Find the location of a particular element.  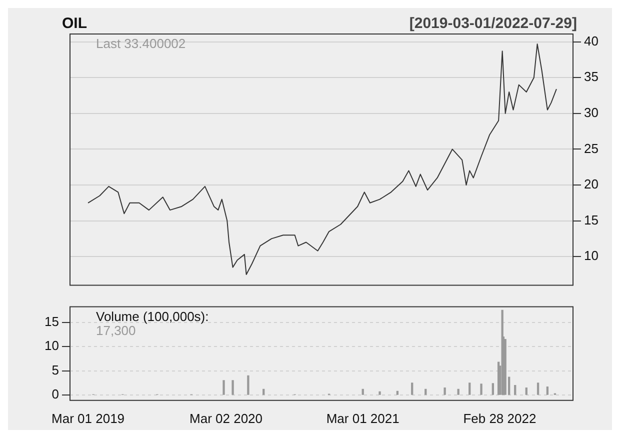

x-tick-label: Feb 28 2022 is located at coordinates (499, 418).